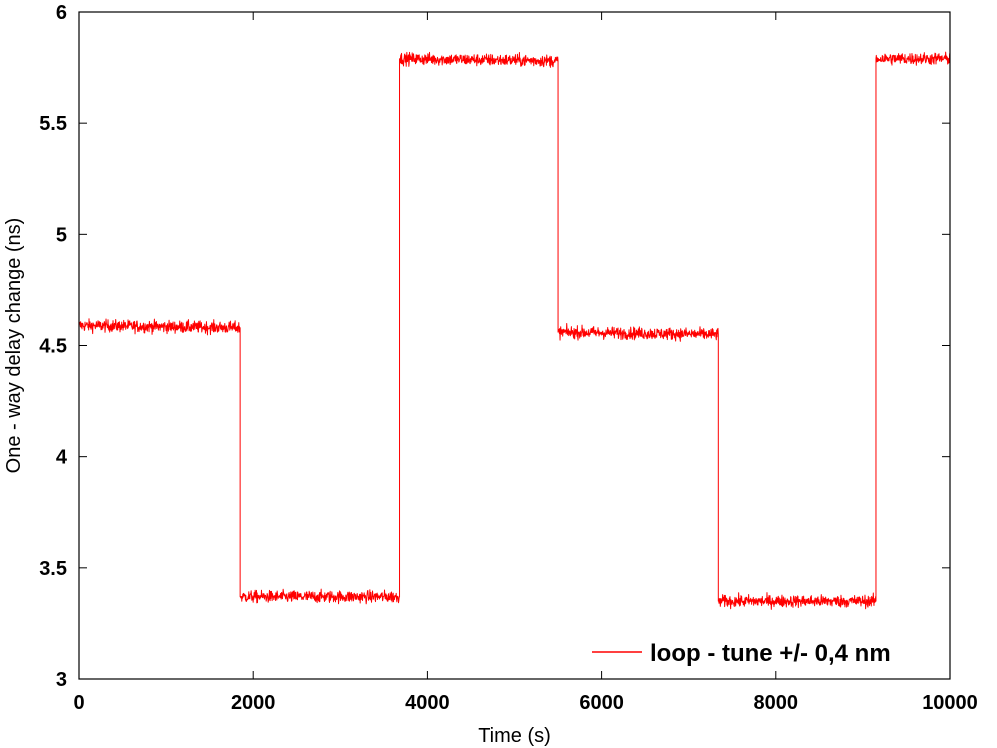 This screenshot has height=748, width=997. What do you see at coordinates (14, 346) in the screenshot?
I see `y-axis-label: One - way delay change (ns)` at bounding box center [14, 346].